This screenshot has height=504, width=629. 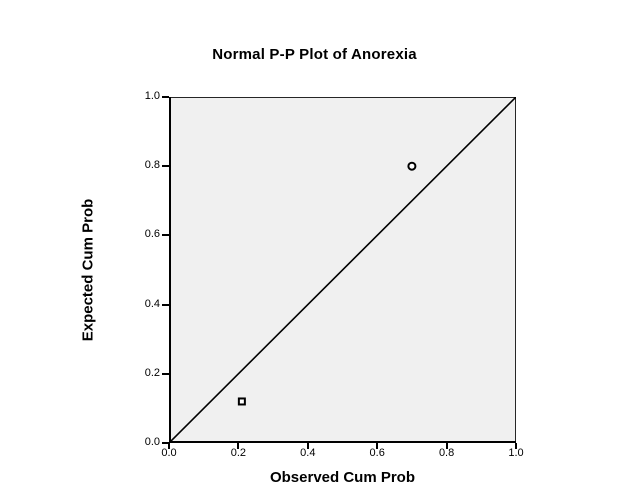 I want to click on x-tick-label: 0.2, so click(x=238, y=453).